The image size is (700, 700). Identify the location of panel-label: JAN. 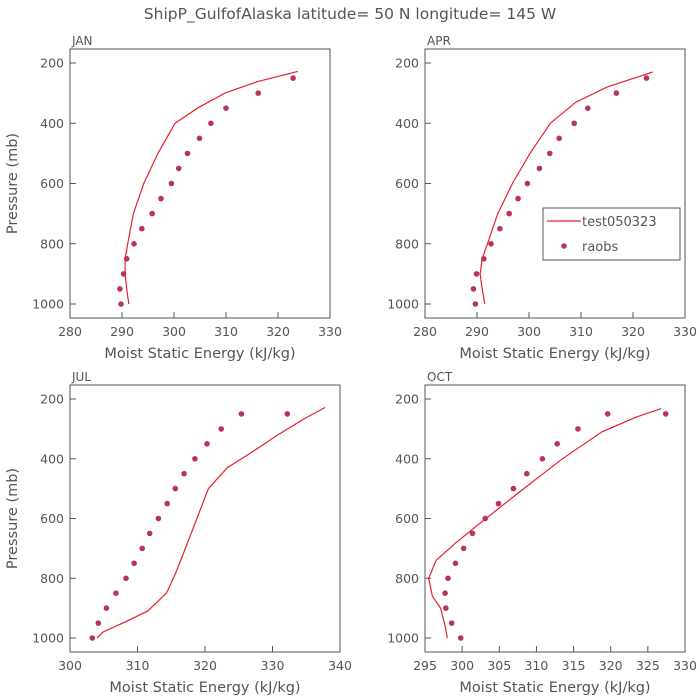
(82, 41).